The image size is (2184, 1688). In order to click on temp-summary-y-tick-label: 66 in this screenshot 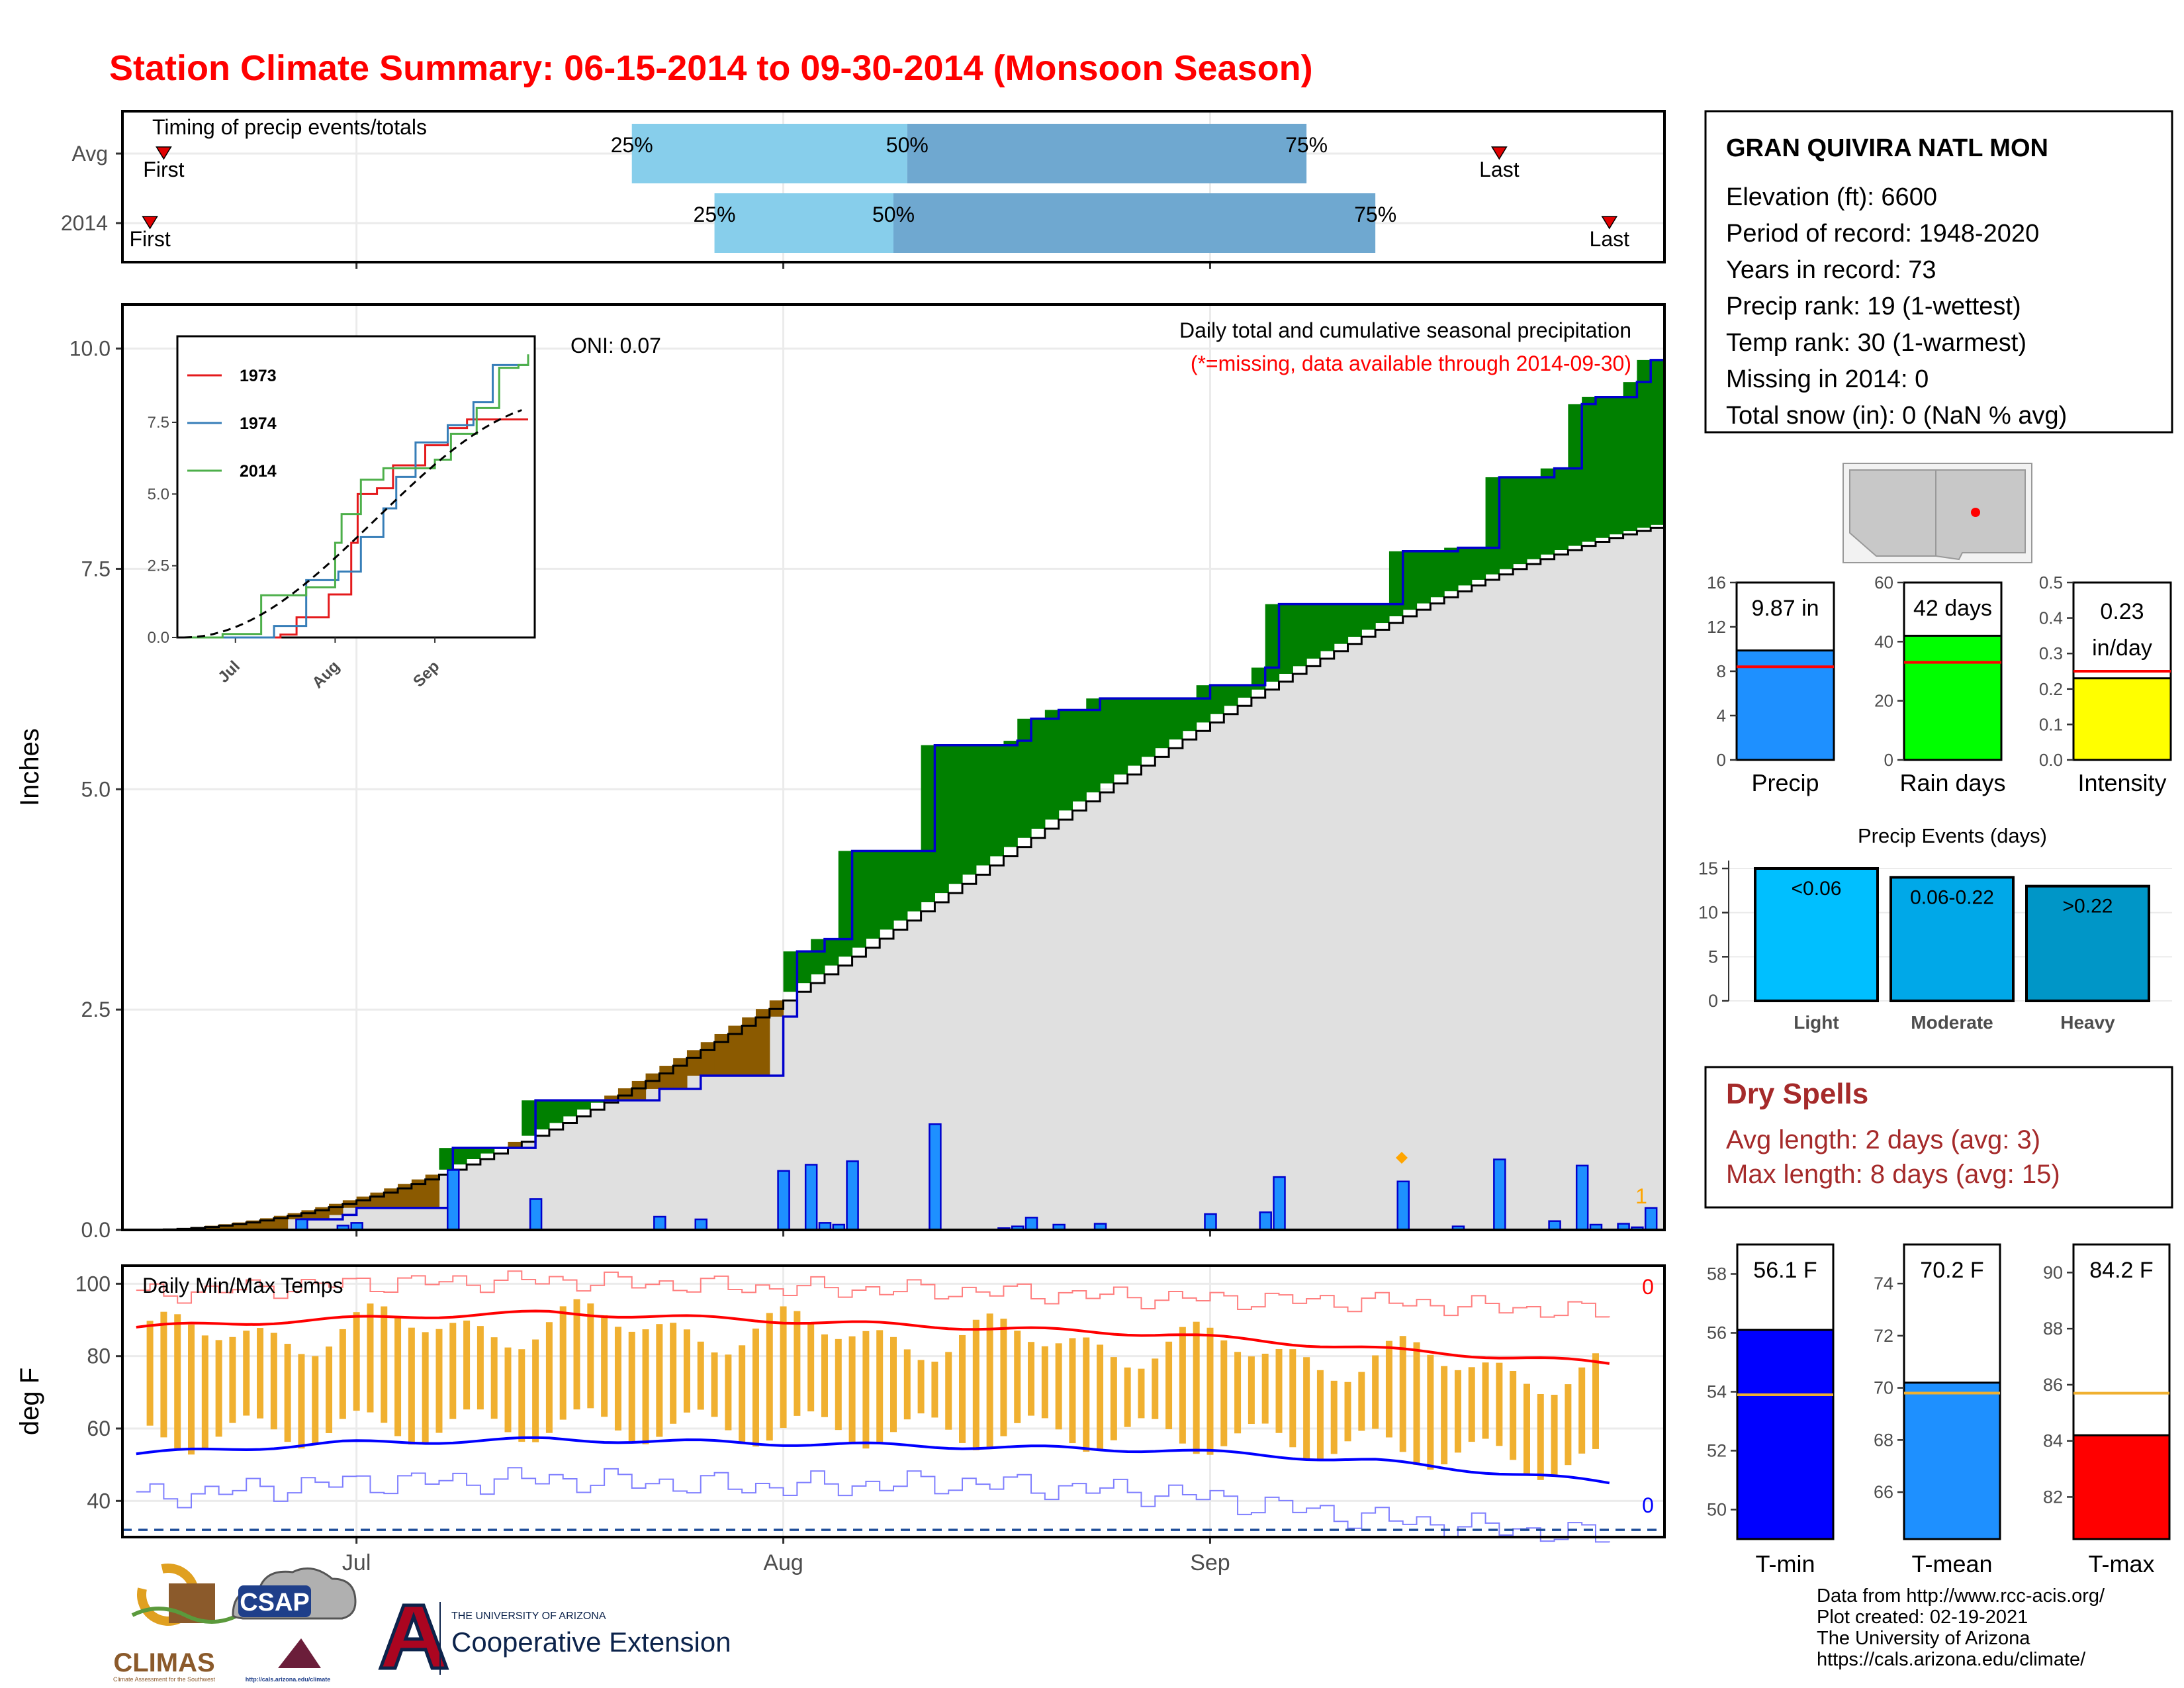, I will do `click(1883, 1492)`.